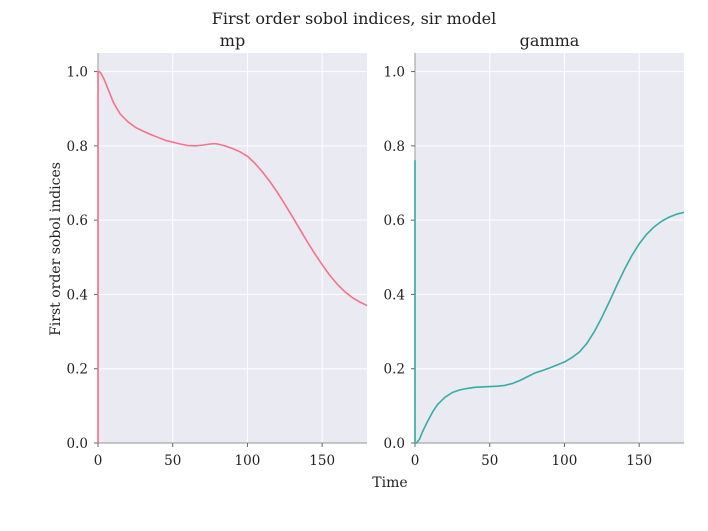 This screenshot has height=531, width=708. I want to click on figure-suptitle: First order sobol indices, sir model, so click(354, 18).